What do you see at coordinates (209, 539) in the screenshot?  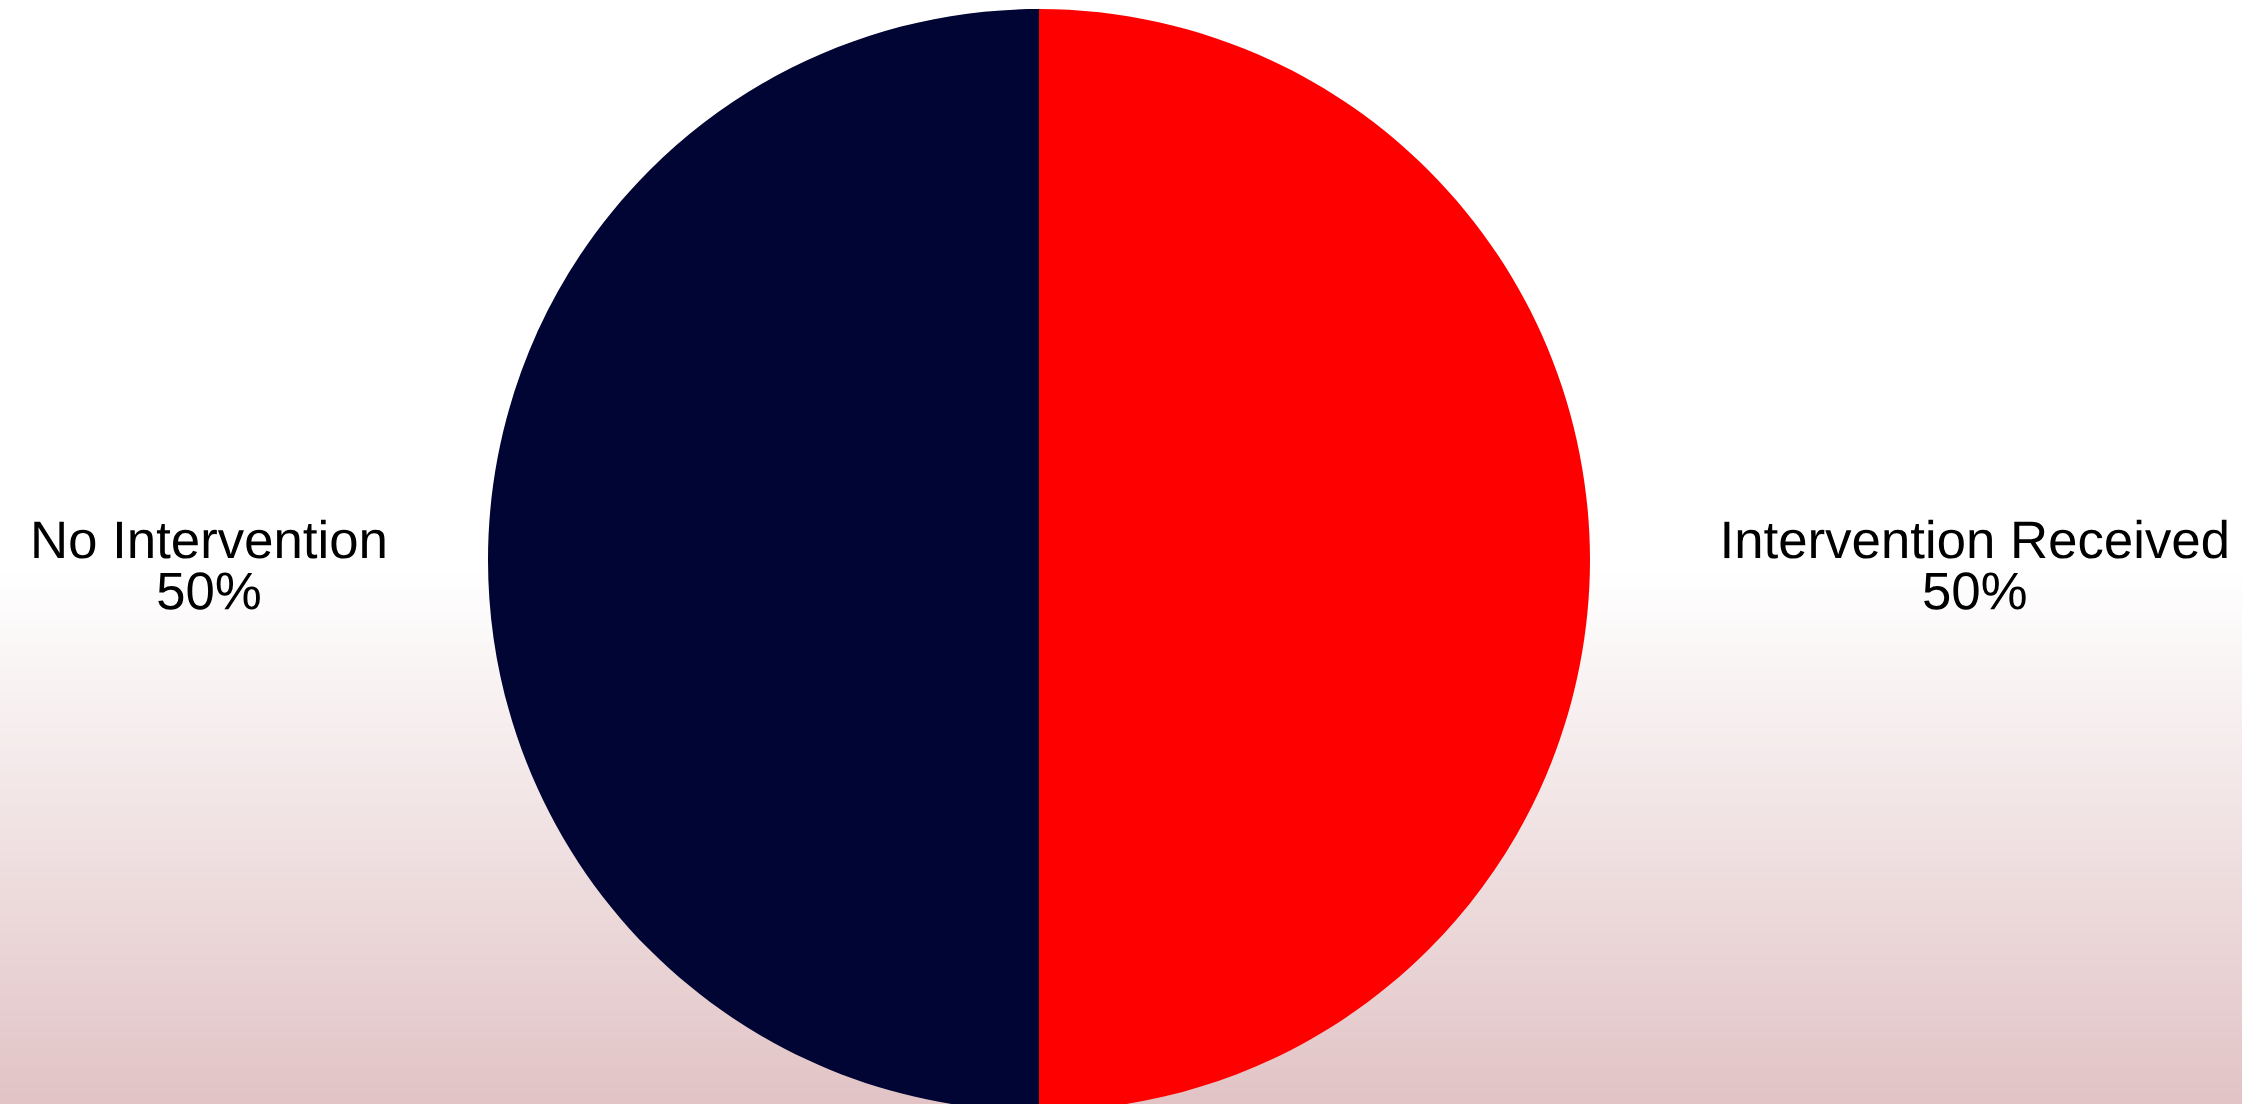 I see `slice-label: No Intervention` at bounding box center [209, 539].